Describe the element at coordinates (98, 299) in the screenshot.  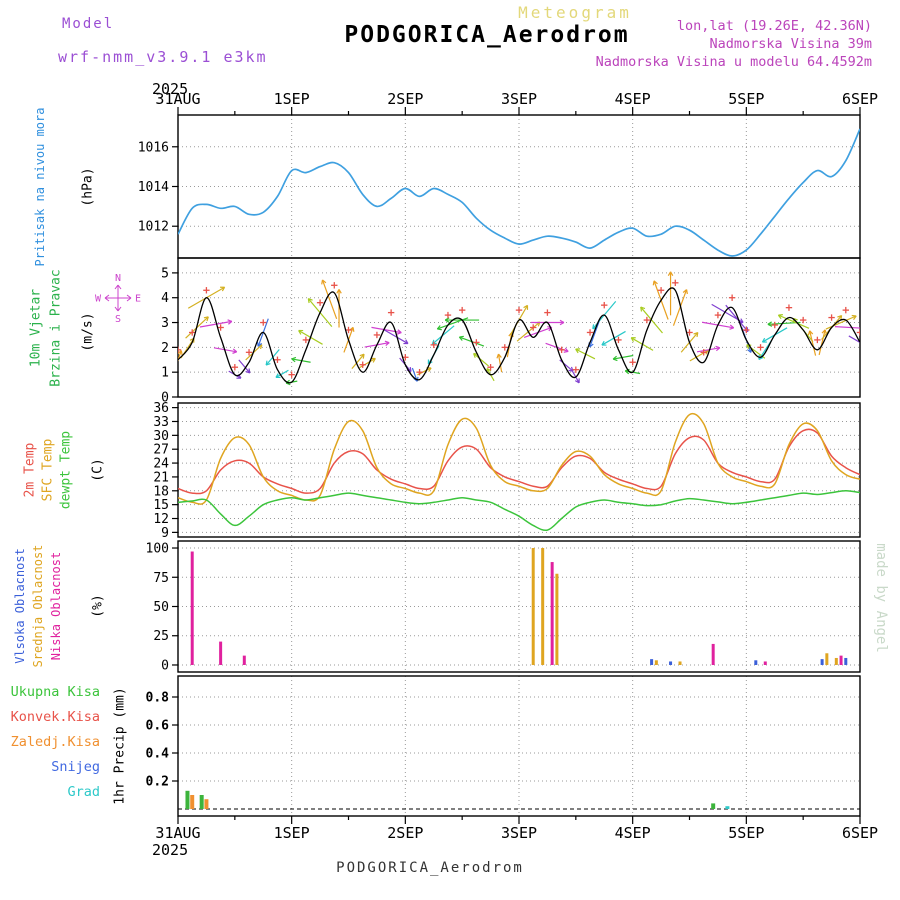
I see `svg-text: W` at that location.